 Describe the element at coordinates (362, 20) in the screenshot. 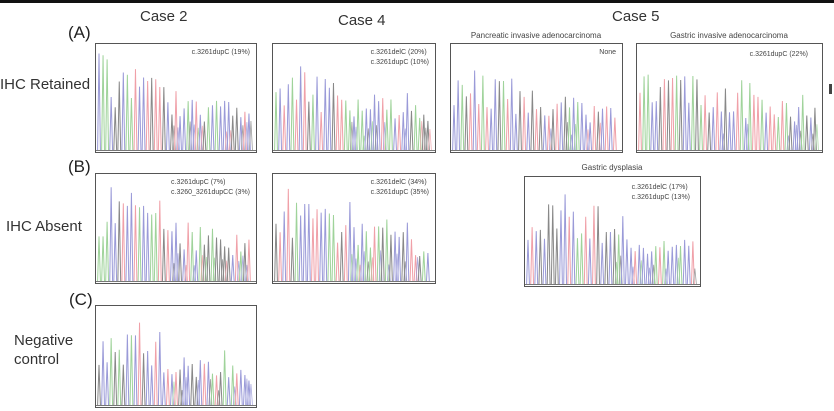

I see `column-header-case4: Case 4` at that location.